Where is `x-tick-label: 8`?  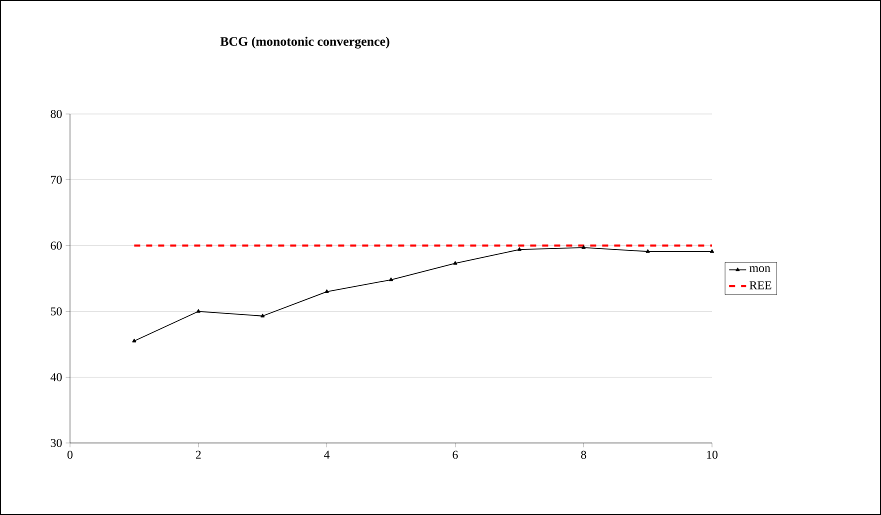 x-tick-label: 8 is located at coordinates (583, 454).